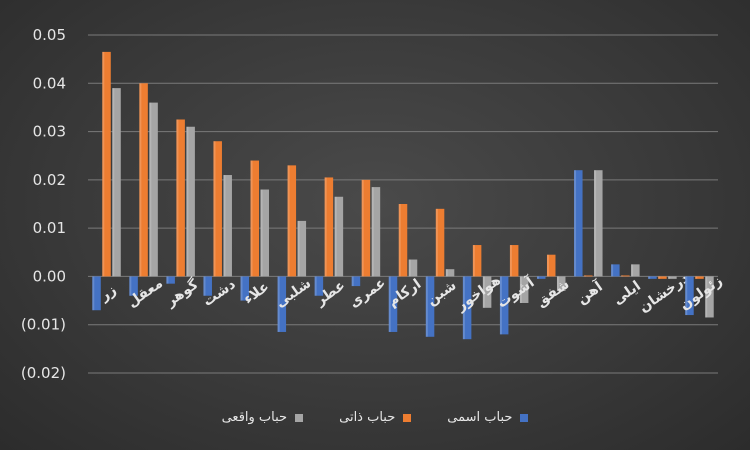  I want to click on category-label: هواخور, so click(478, 293).